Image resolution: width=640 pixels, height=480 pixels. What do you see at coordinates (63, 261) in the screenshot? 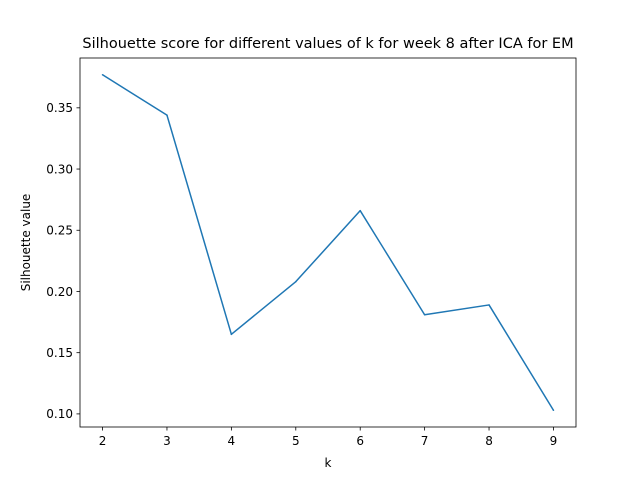
I see `y-axis: 0.10 0.15 0.20 0.25 0.30 0.35` at bounding box center [63, 261].